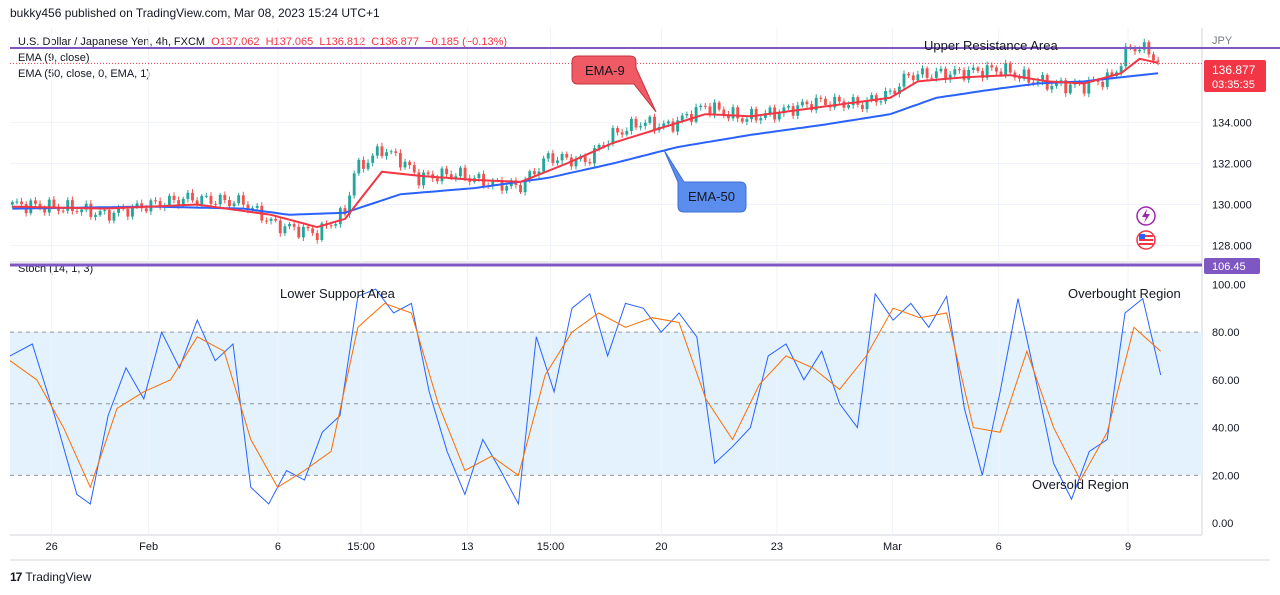 The width and height of the screenshot is (1280, 595). I want to click on stoch-tick-label: 80.00, so click(1226, 333).